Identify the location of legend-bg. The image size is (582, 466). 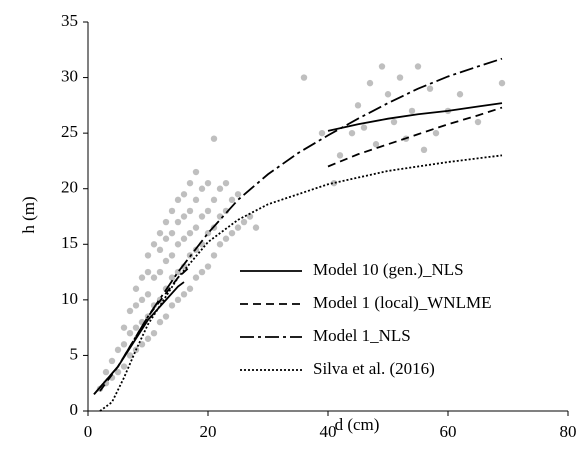
(401, 304).